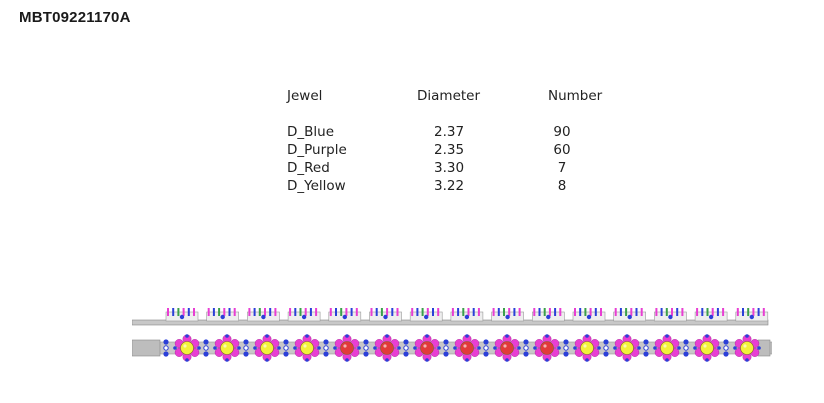  What do you see at coordinates (449, 168) in the screenshot?
I see `jewel-diameter: 3.30` at bounding box center [449, 168].